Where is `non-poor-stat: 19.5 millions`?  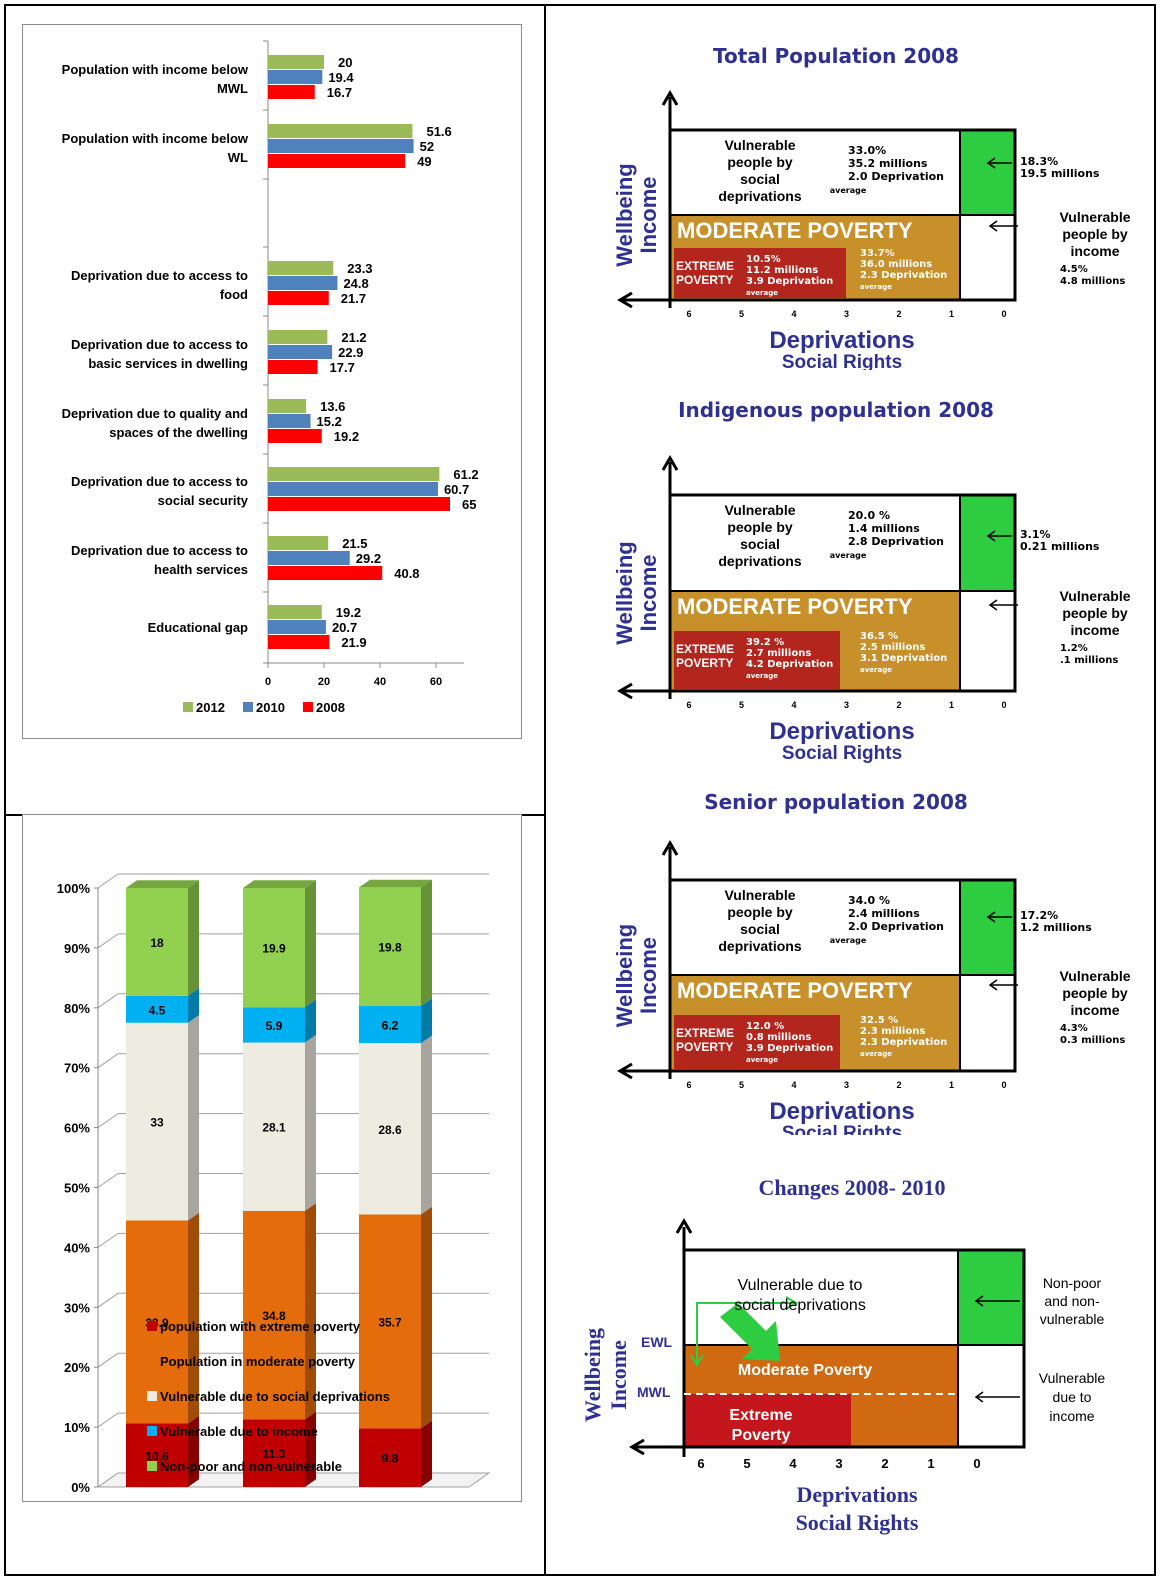 non-poor-stat: 19.5 millions is located at coordinates (1060, 173).